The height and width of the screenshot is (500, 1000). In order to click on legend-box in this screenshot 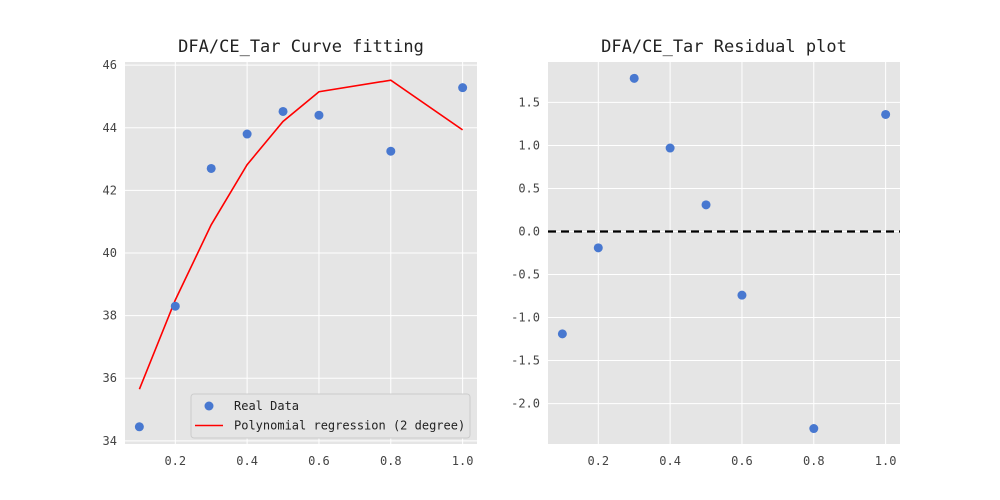, I will do `click(330, 416)`.